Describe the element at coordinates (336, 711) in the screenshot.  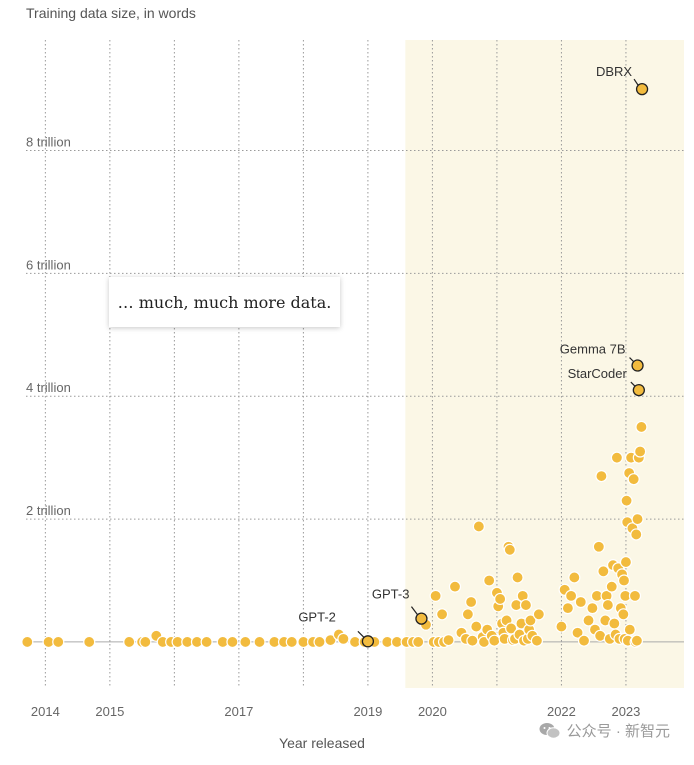
I see `x-tick-labels: 2014 2015 2017 2019 2020 2022 2023` at that location.